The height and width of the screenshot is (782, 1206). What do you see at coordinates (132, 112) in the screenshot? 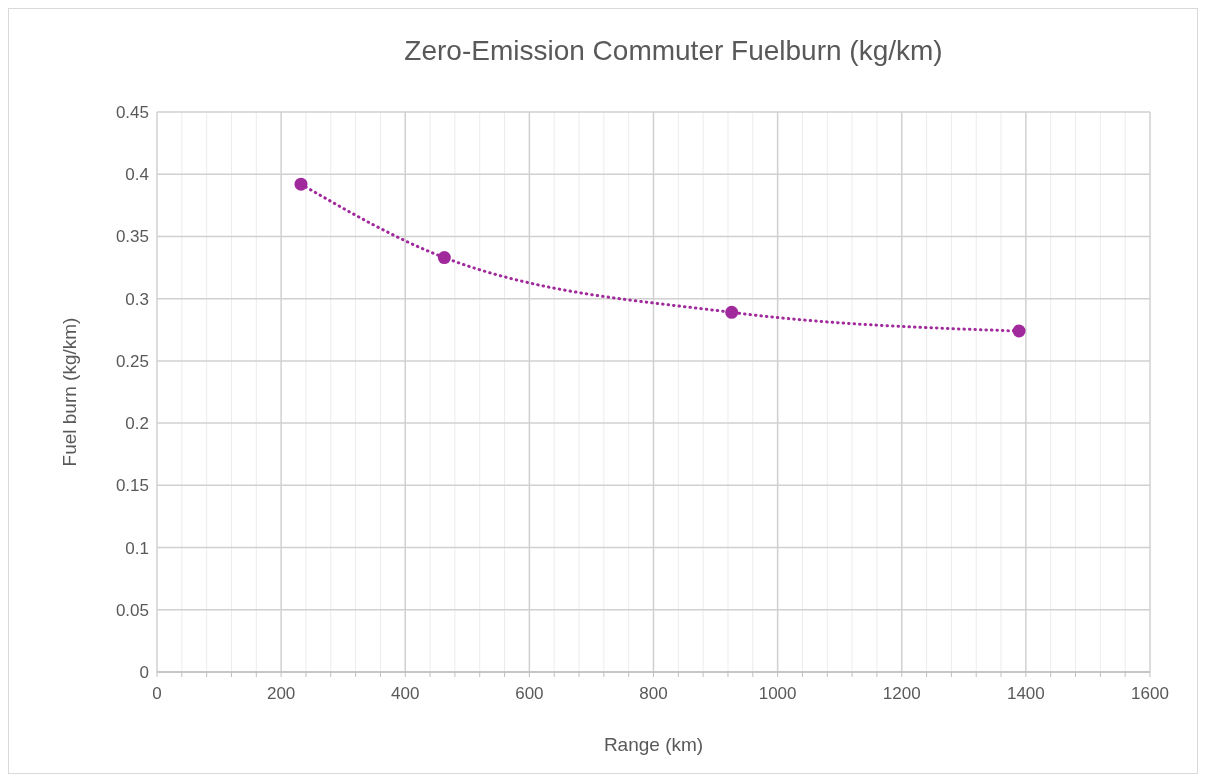
I see `y-tick-label: 0.45` at bounding box center [132, 112].